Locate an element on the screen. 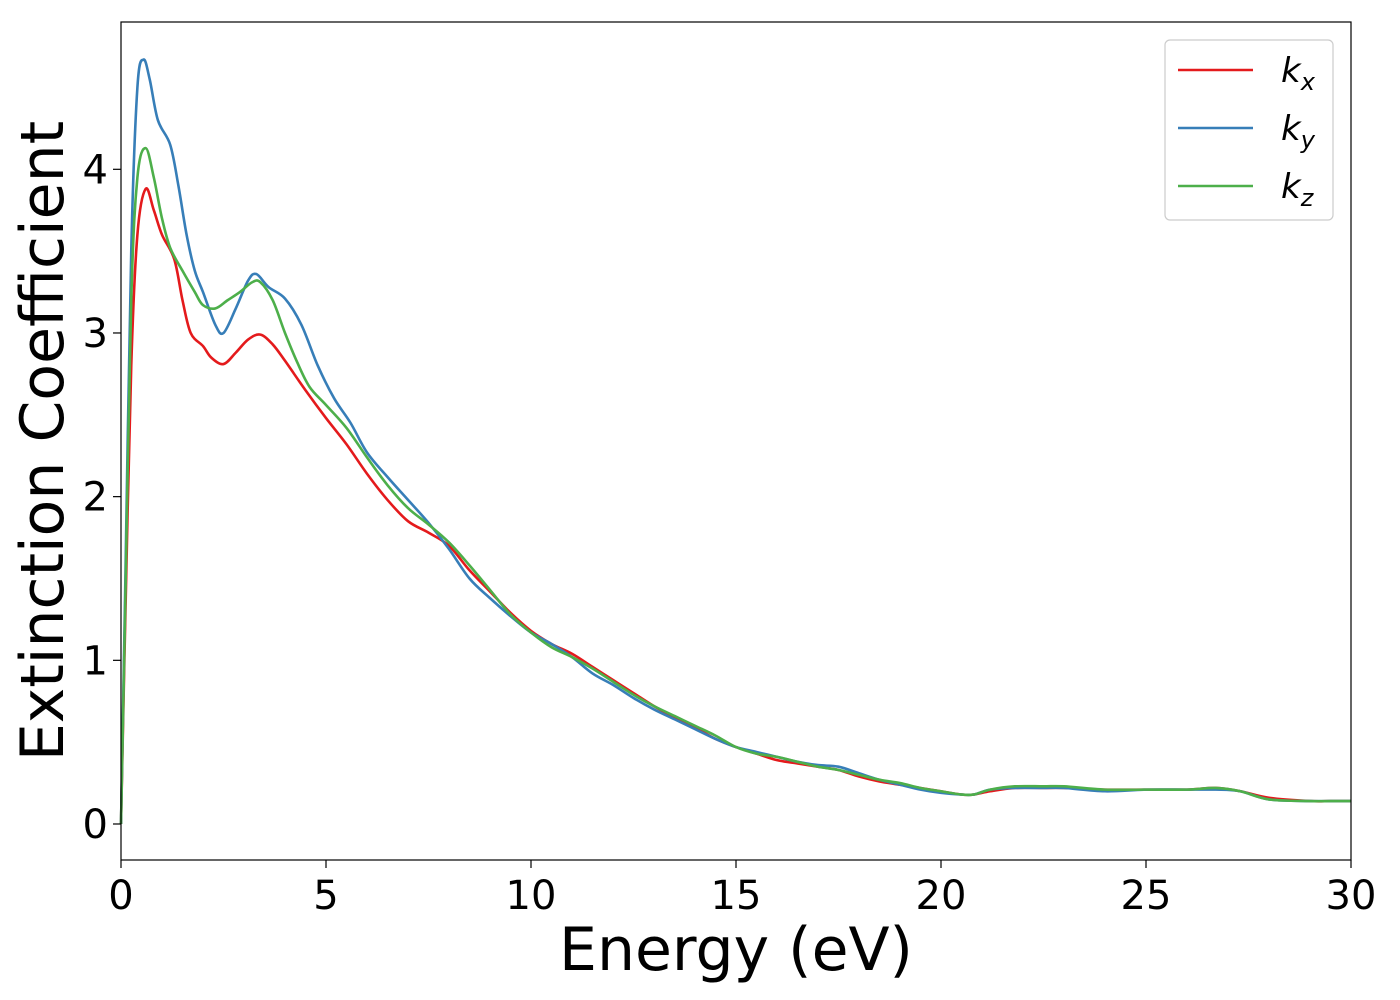 The width and height of the screenshot is (1400, 1000). y-tick-label: 2 is located at coordinates (95, 498).